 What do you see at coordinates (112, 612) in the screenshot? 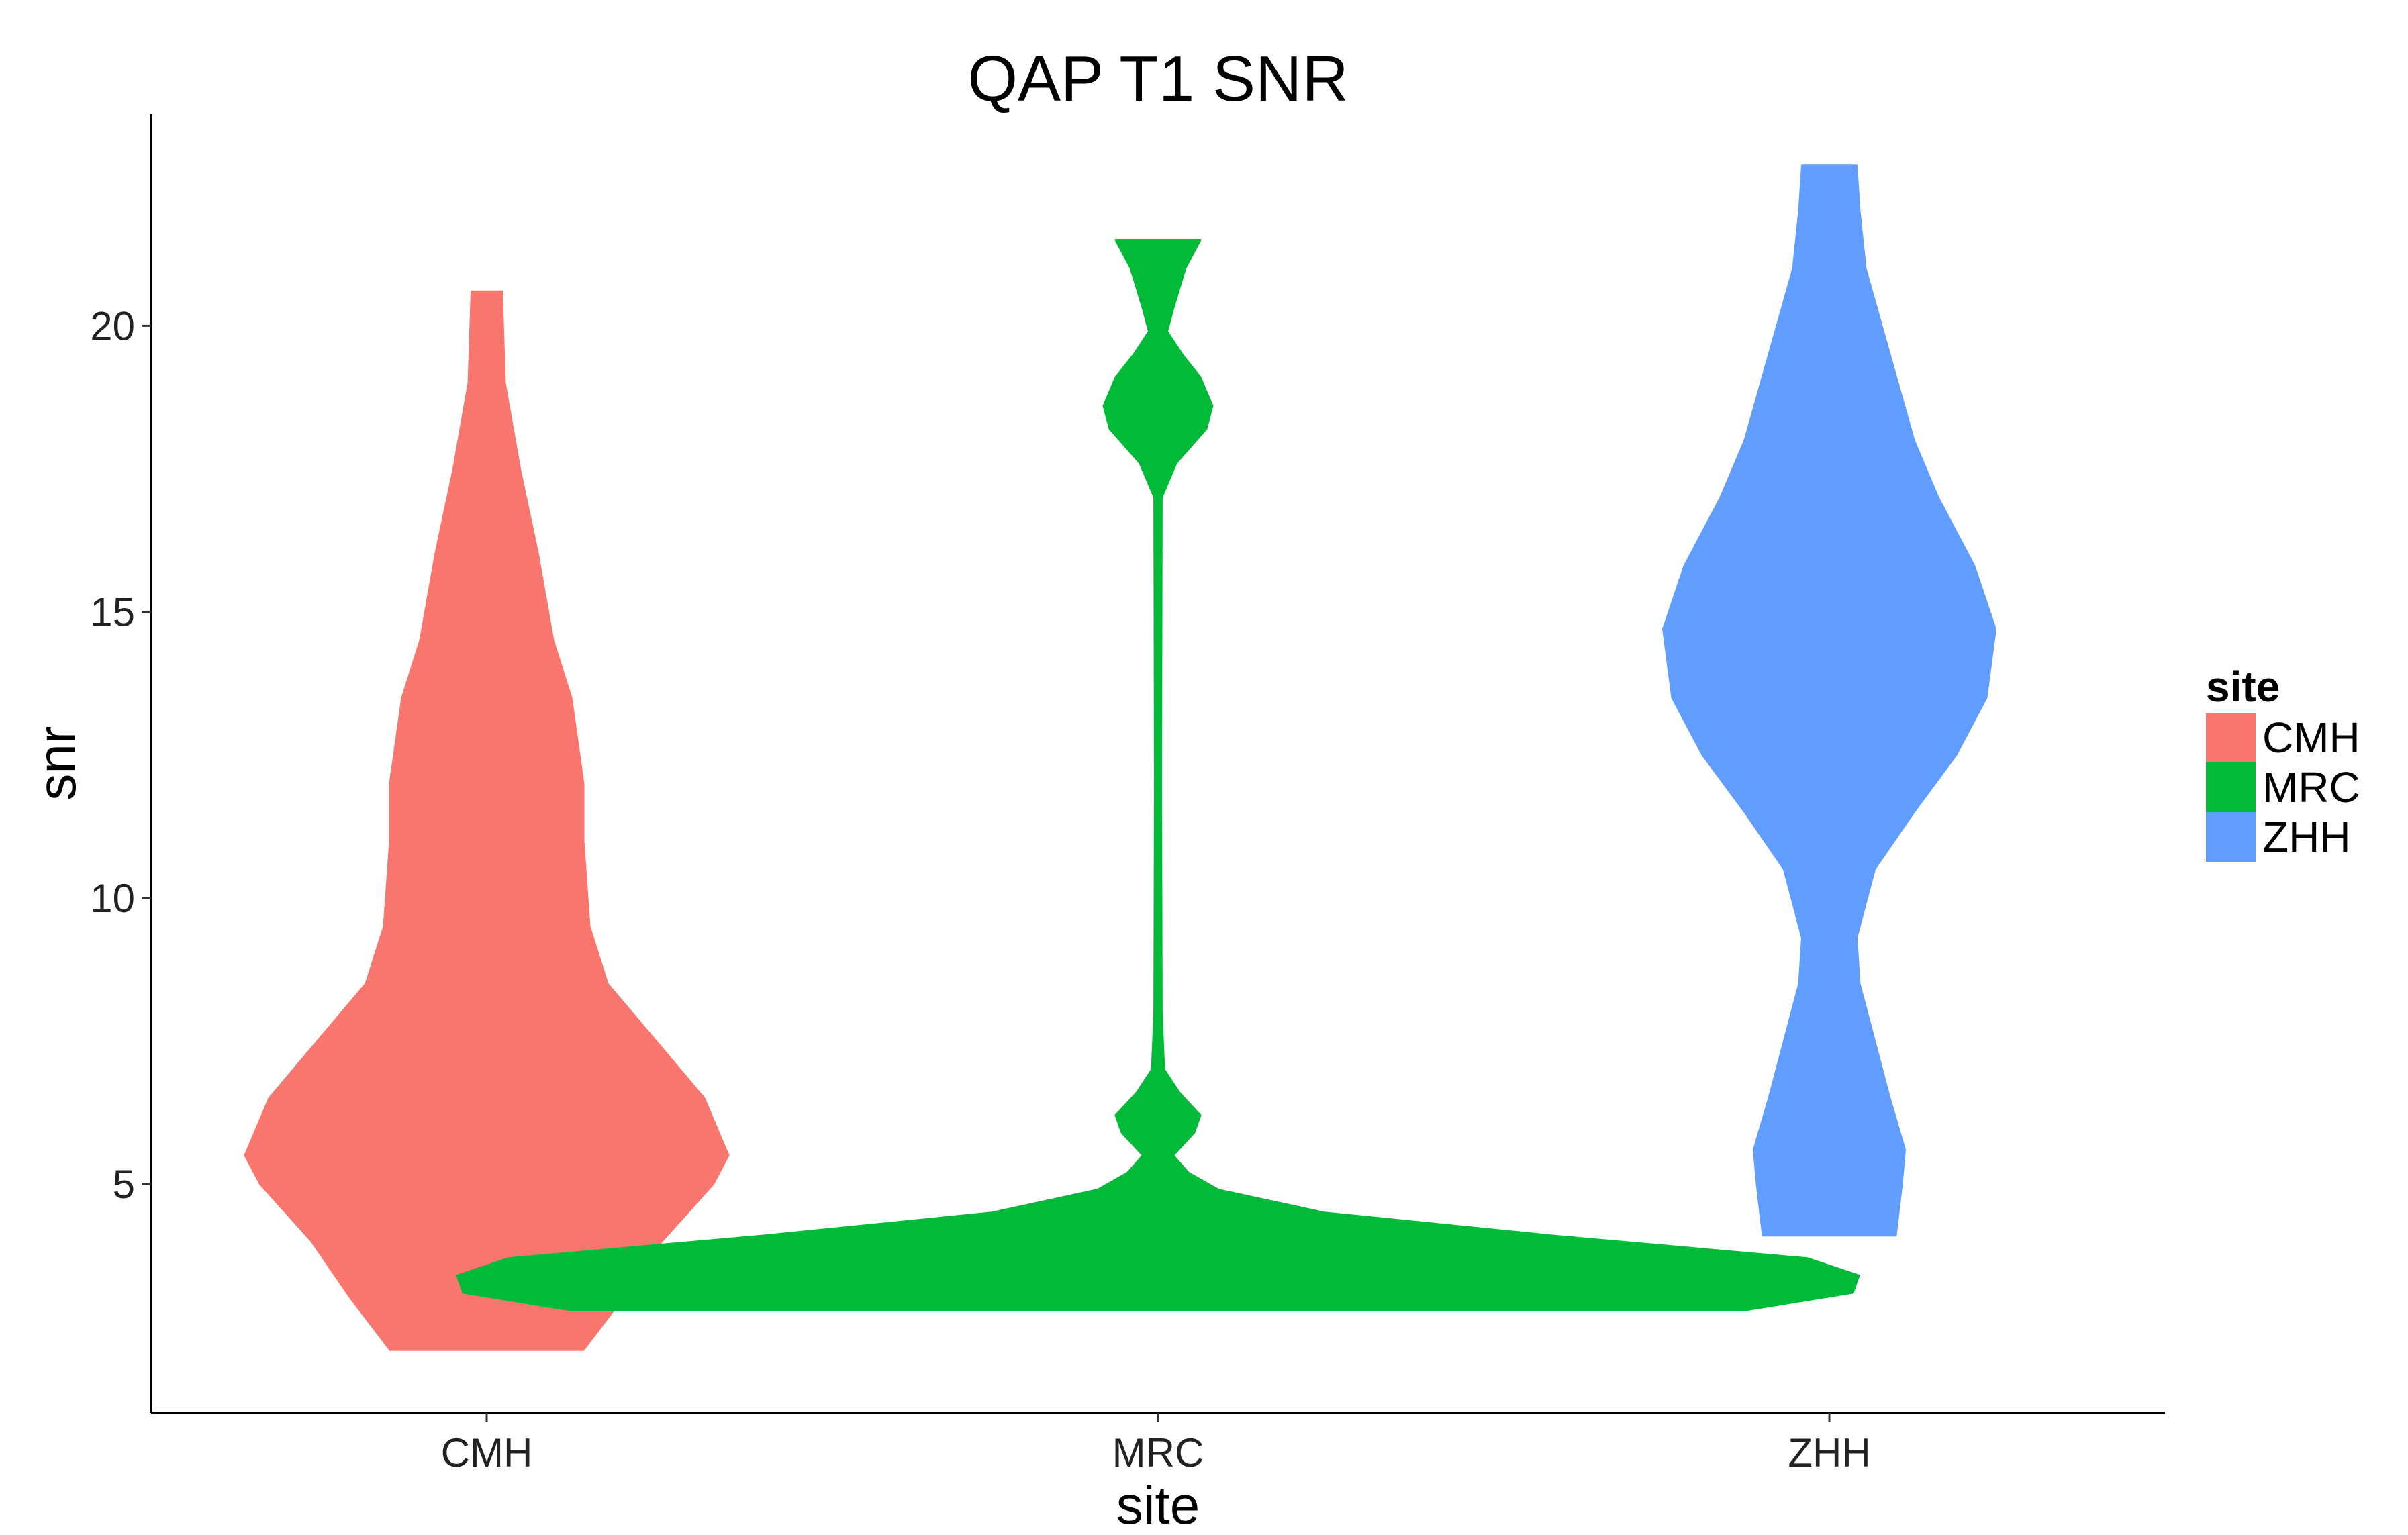
I see `y-tick-label: 15` at bounding box center [112, 612].